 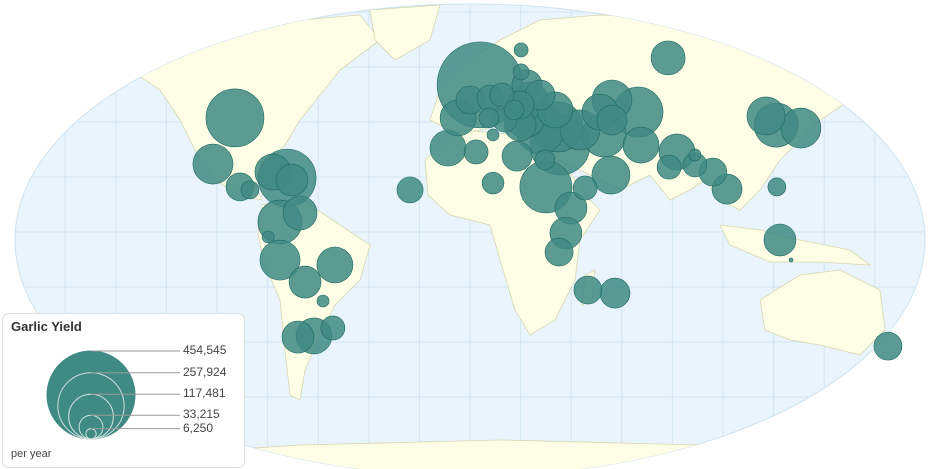 What do you see at coordinates (198, 427) in the screenshot?
I see `legend-label: 6,250` at bounding box center [198, 427].